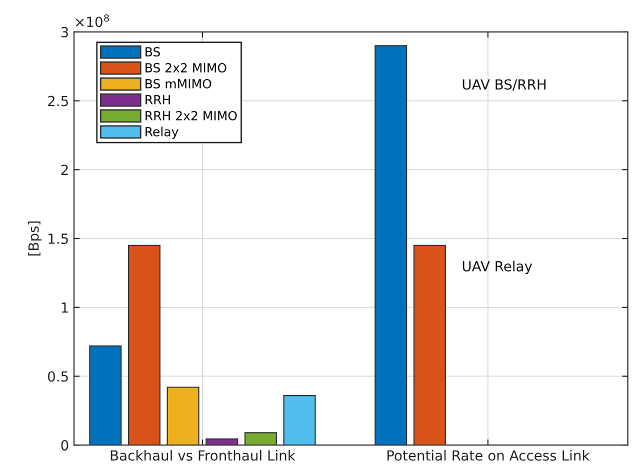 This screenshot has height=470, width=638. I want to click on y-tick-label: 1, so click(65, 307).